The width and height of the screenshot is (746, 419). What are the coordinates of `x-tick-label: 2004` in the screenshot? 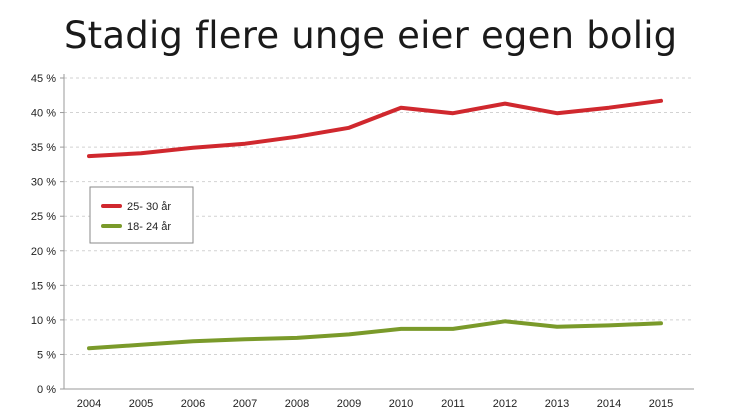 It's located at (89, 404).